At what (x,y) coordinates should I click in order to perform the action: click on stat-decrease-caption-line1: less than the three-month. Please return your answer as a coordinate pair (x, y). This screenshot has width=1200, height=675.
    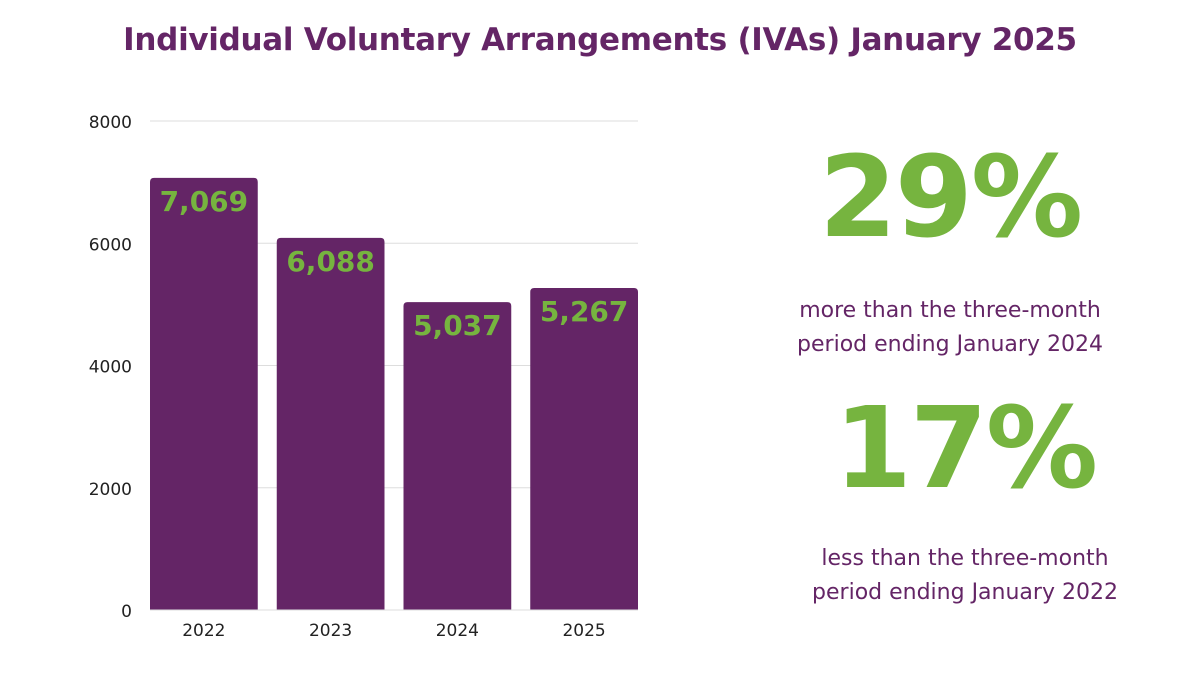
    Looking at the image, I should click on (965, 558).